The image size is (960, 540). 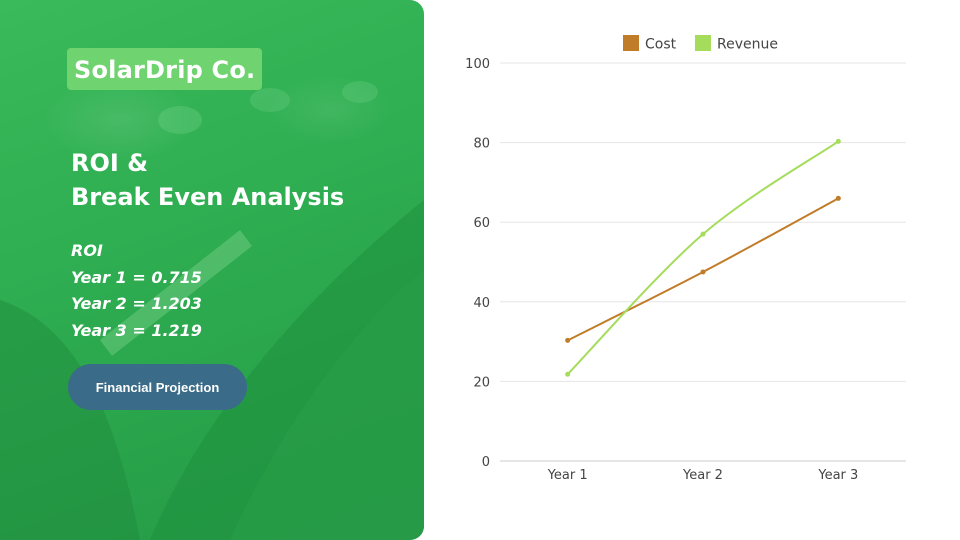 What do you see at coordinates (477, 263) in the screenshot?
I see `y-axis-ticks: 0 20 40 60 80 100` at bounding box center [477, 263].